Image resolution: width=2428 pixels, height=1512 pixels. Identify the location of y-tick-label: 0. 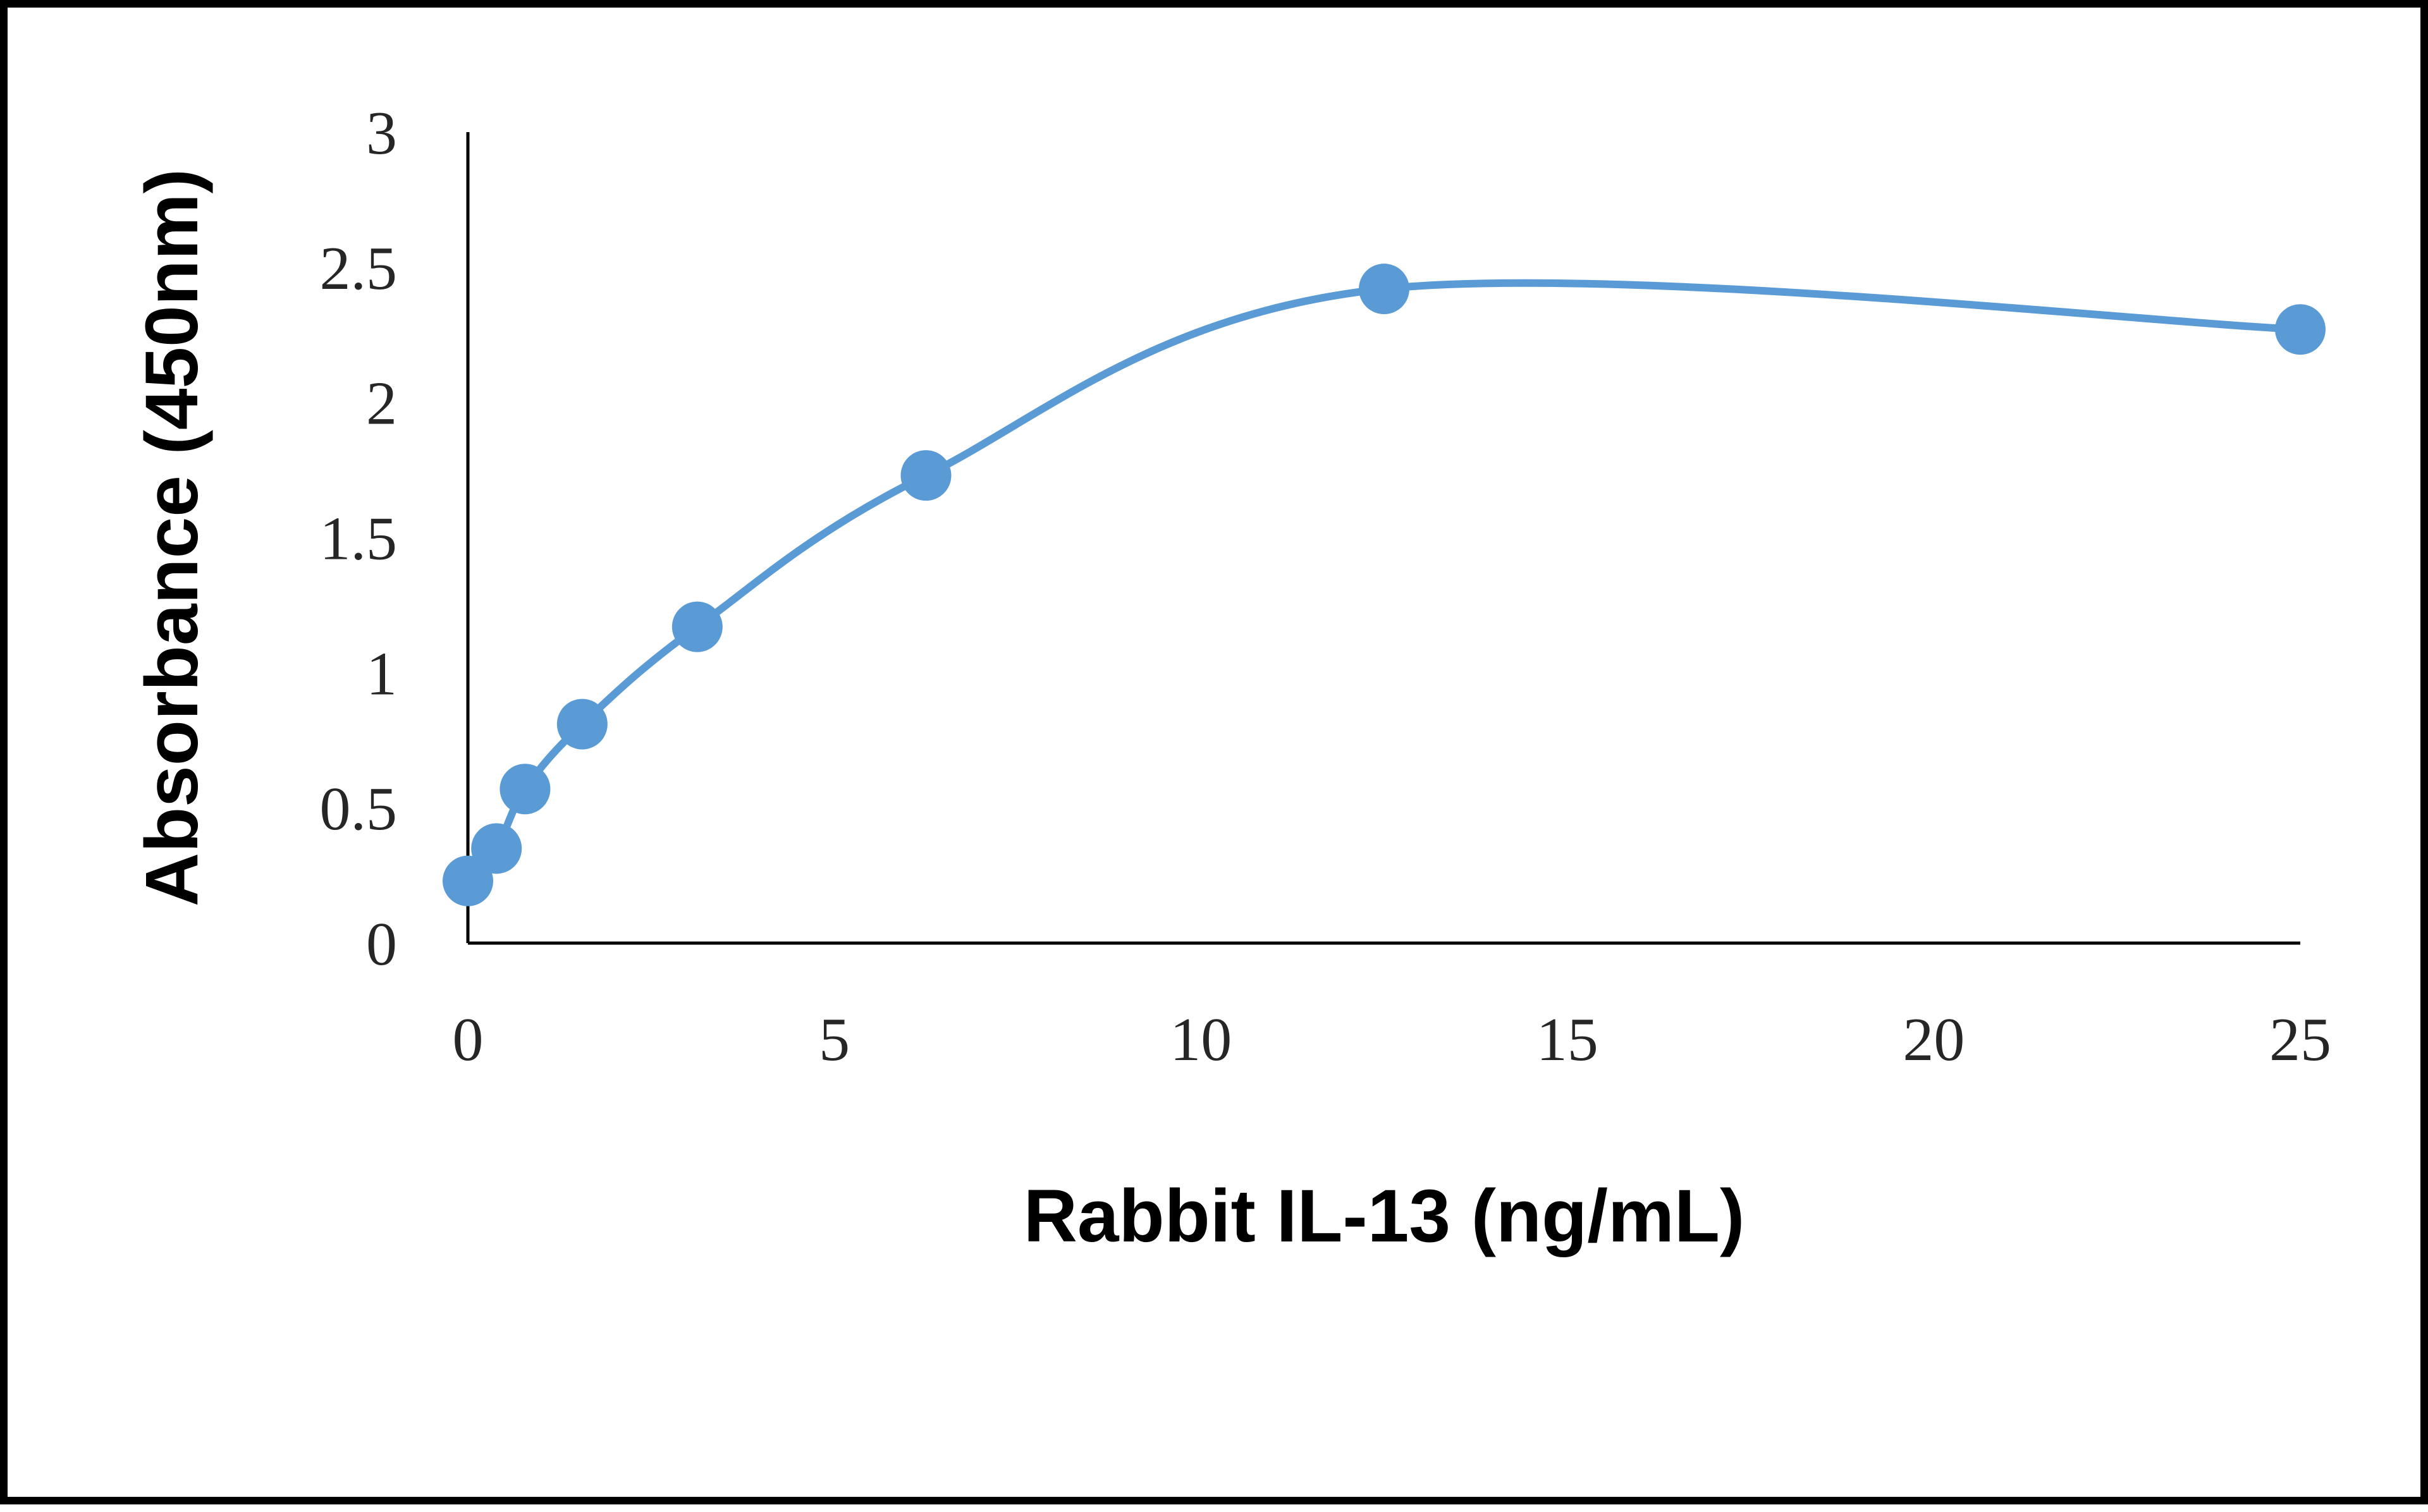
(382, 945).